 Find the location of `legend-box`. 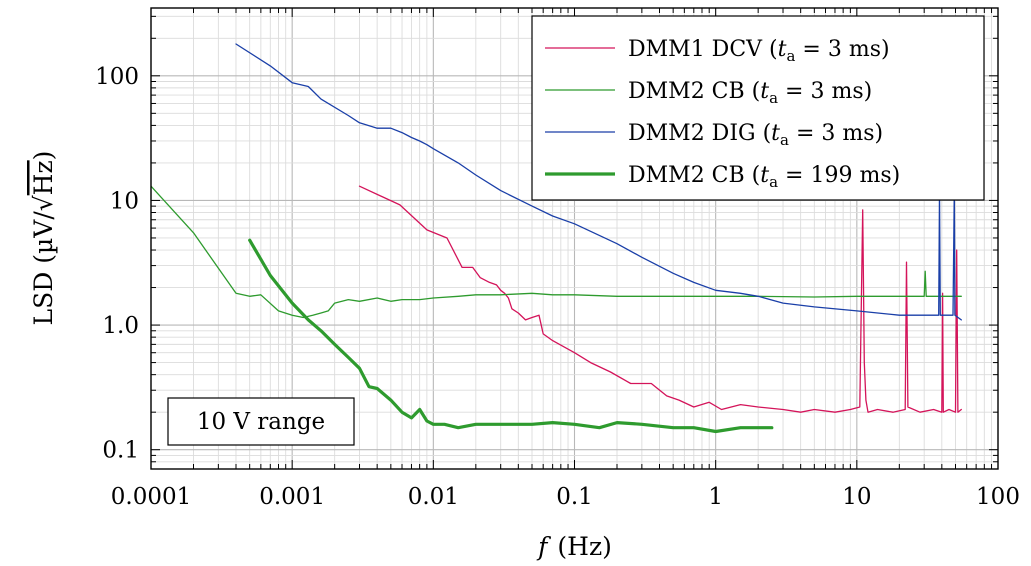

legend-box is located at coordinates (758, 108).